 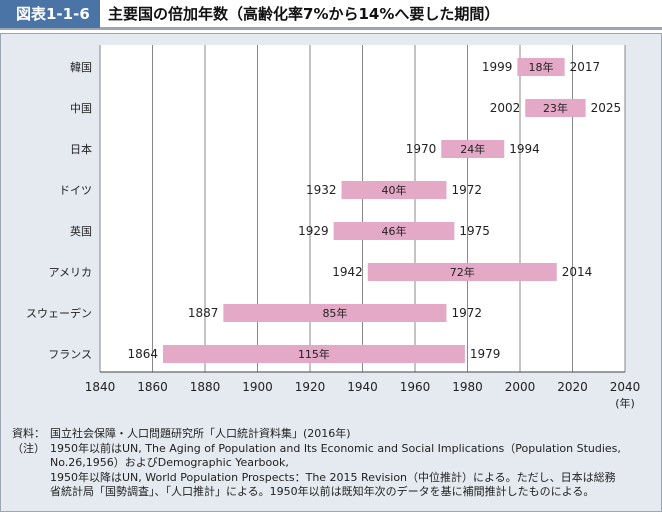 I want to click on duration-label: 18年, so click(x=541, y=67).